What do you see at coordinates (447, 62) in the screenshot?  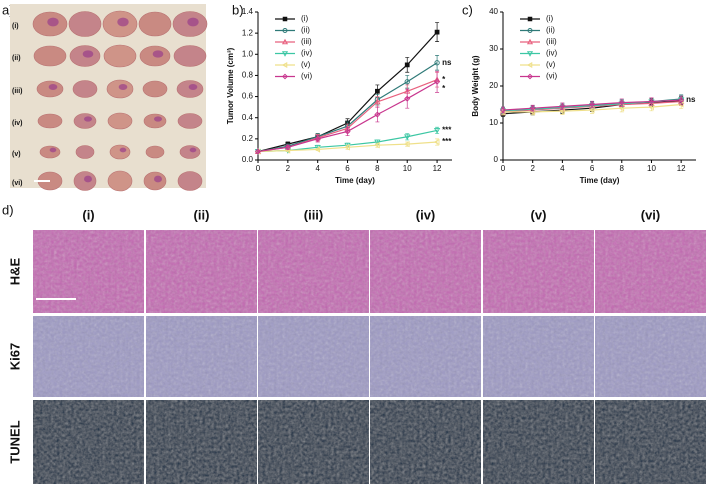 I see `significance: ns` at bounding box center [447, 62].